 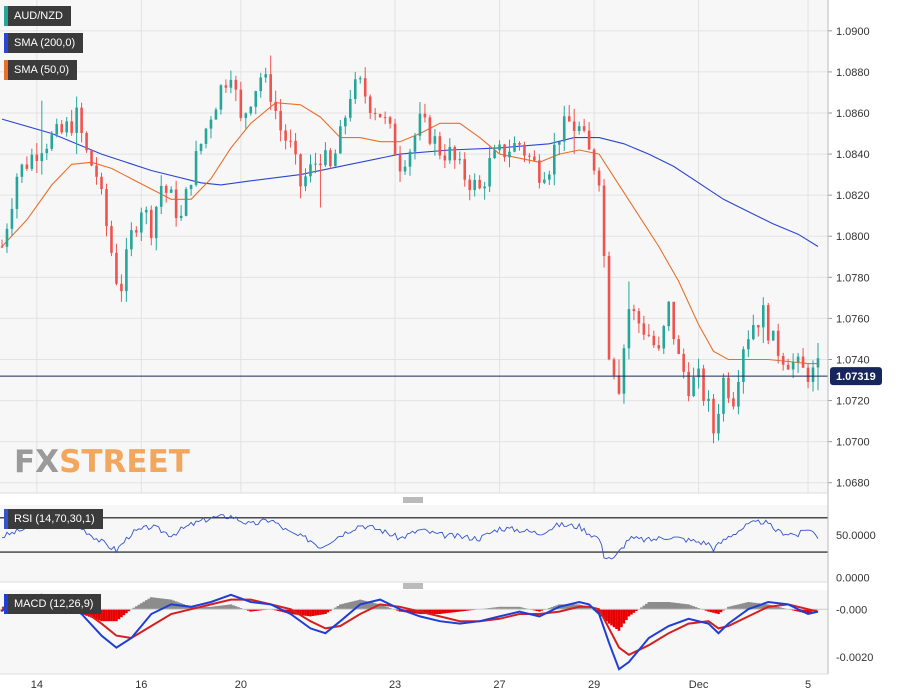 What do you see at coordinates (853, 579) in the screenshot?
I see `rsi-tick-label: 0.0000` at bounding box center [853, 579].